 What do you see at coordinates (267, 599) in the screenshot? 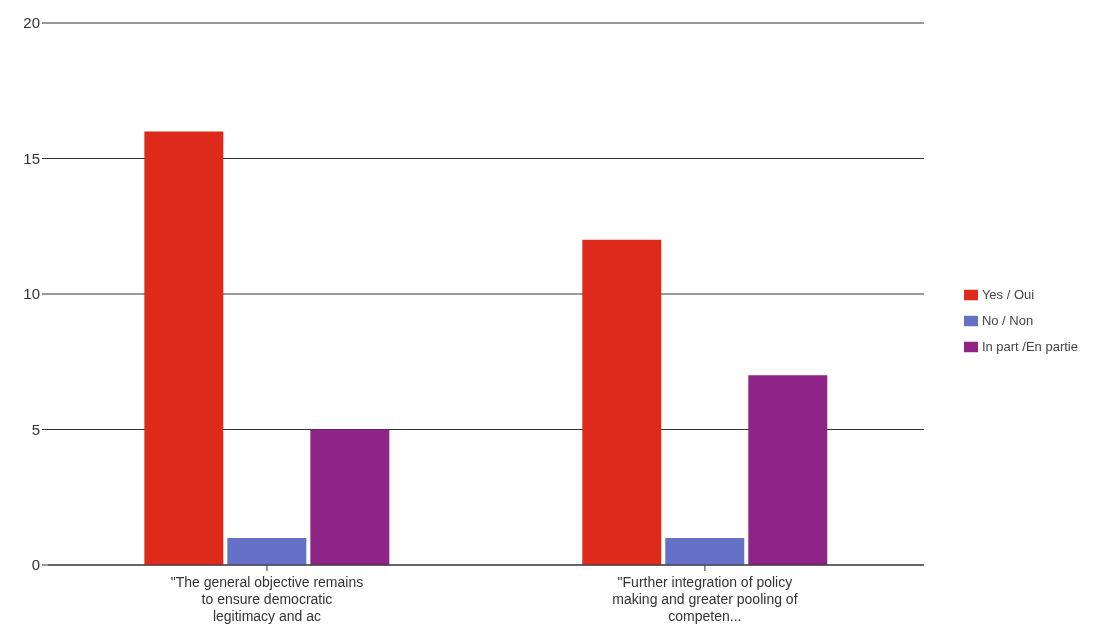
I see `x-tick-label: "The general objective remains to ensure democratic legitimacy and ac` at bounding box center [267, 599].